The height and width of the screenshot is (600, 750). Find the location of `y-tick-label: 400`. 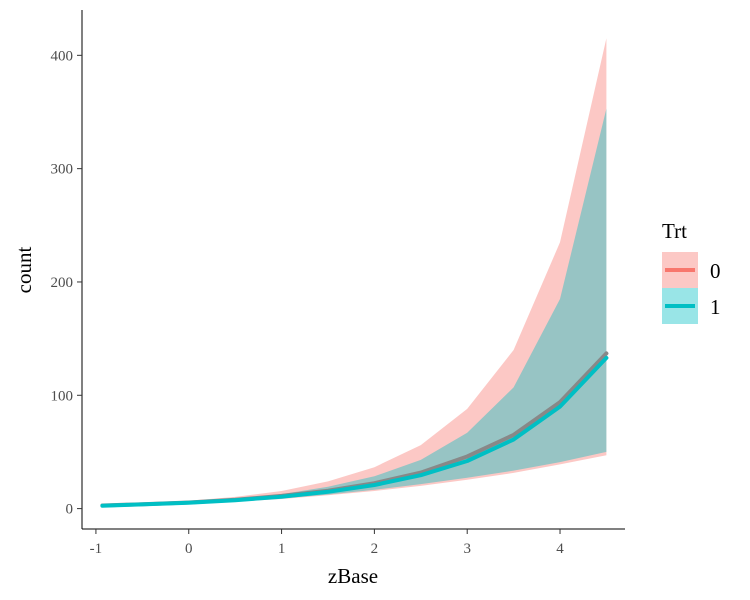

y-tick-label: 400 is located at coordinates (62, 56).